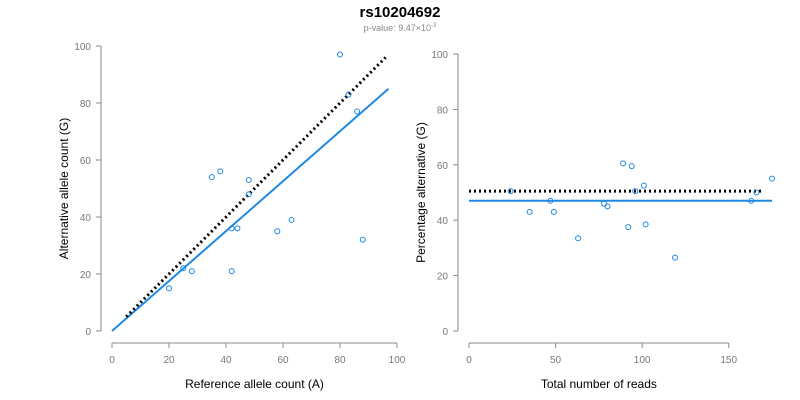  Describe the element at coordinates (86, 218) in the screenshot. I see `panel1-y-tick-label: 40` at that location.